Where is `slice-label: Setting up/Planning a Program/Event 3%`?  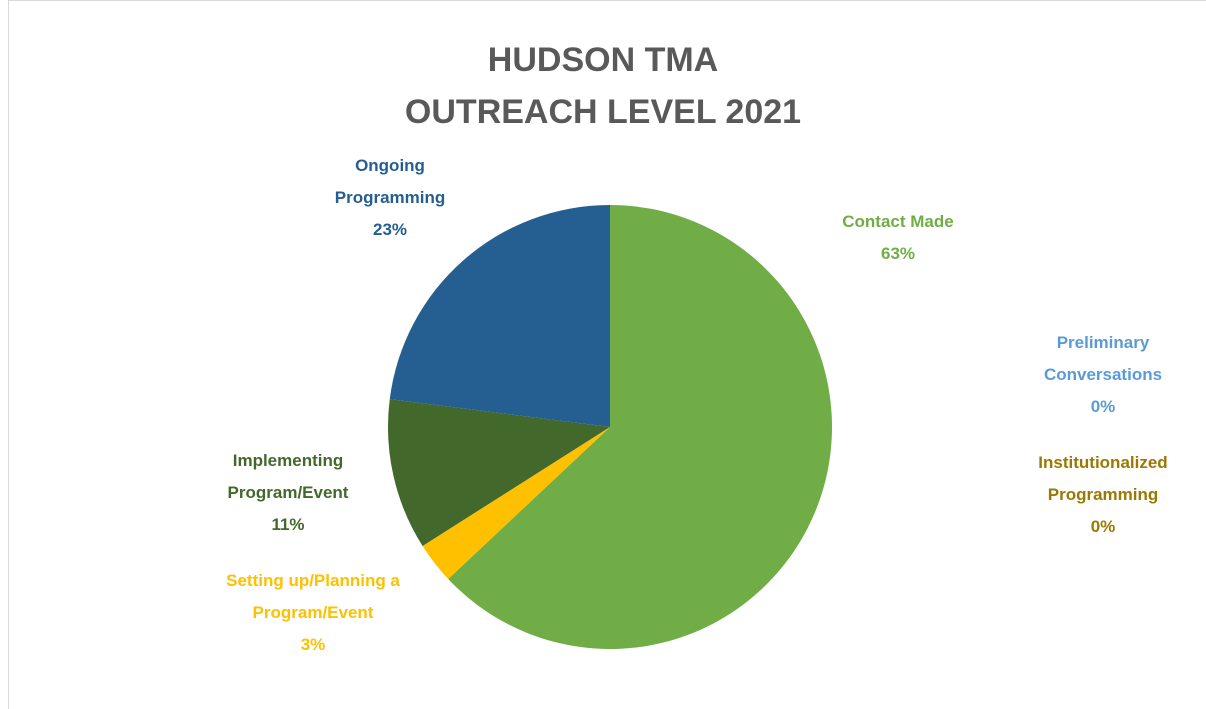
slice-label: Setting up/Planning a Program/Event 3% is located at coordinates (313, 613).